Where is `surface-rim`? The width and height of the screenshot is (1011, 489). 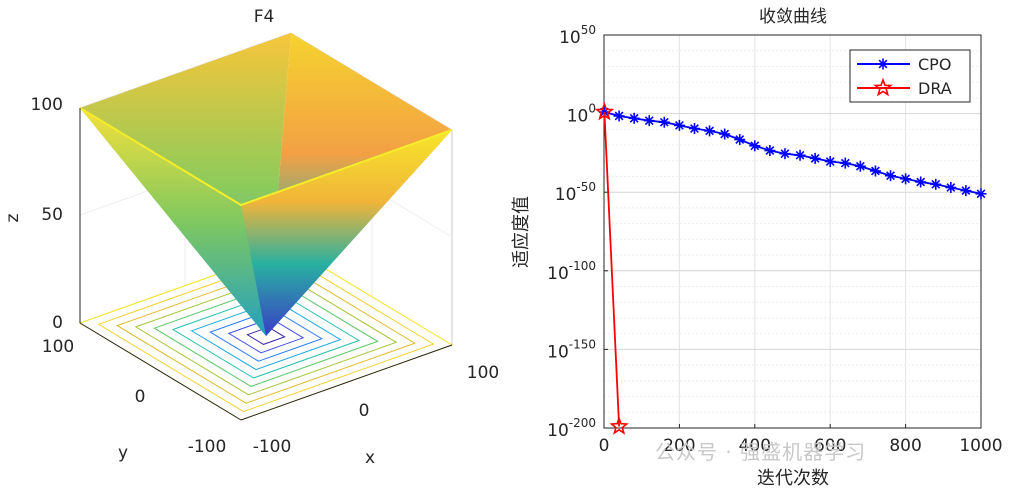 surface-rim is located at coordinates (266, 157).